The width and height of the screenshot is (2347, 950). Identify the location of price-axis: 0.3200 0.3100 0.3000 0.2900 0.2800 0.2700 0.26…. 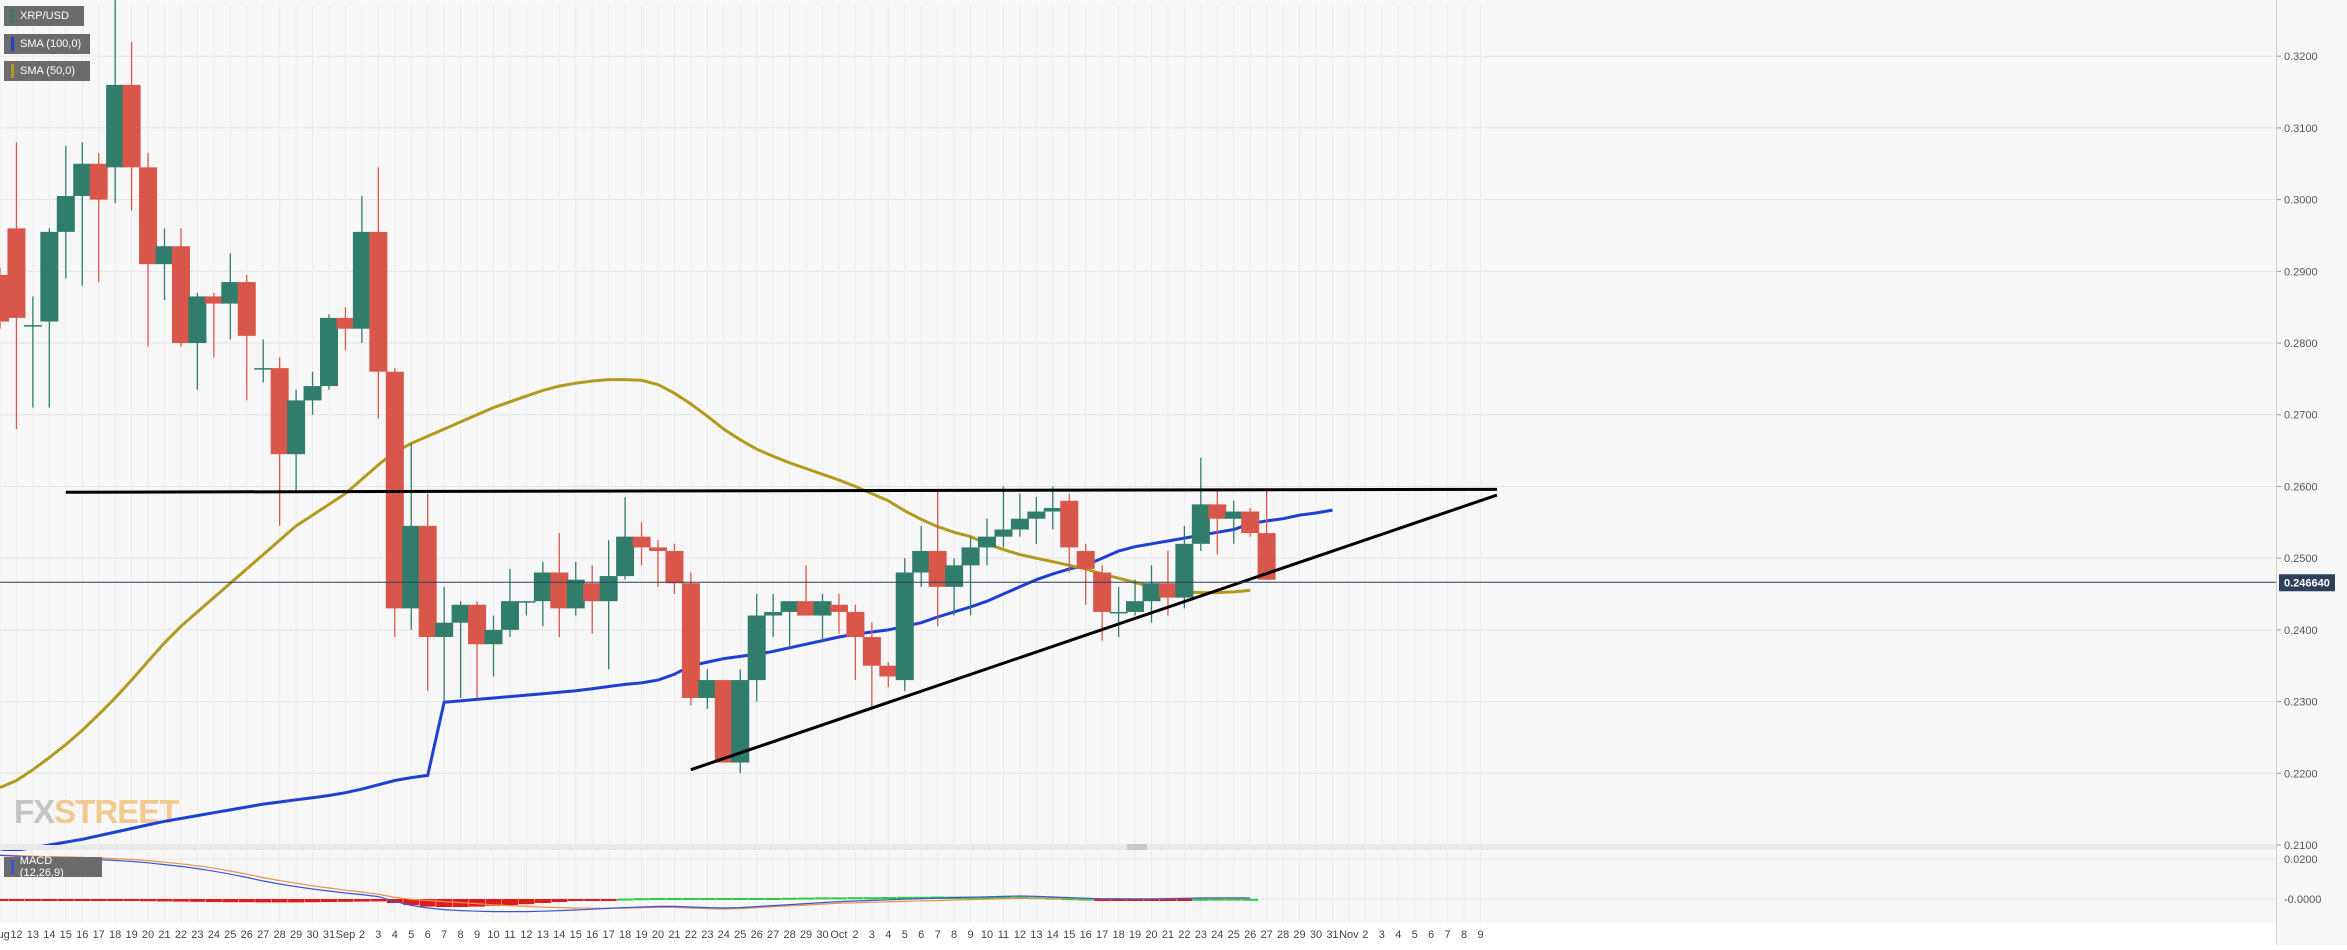
(2297, 451).